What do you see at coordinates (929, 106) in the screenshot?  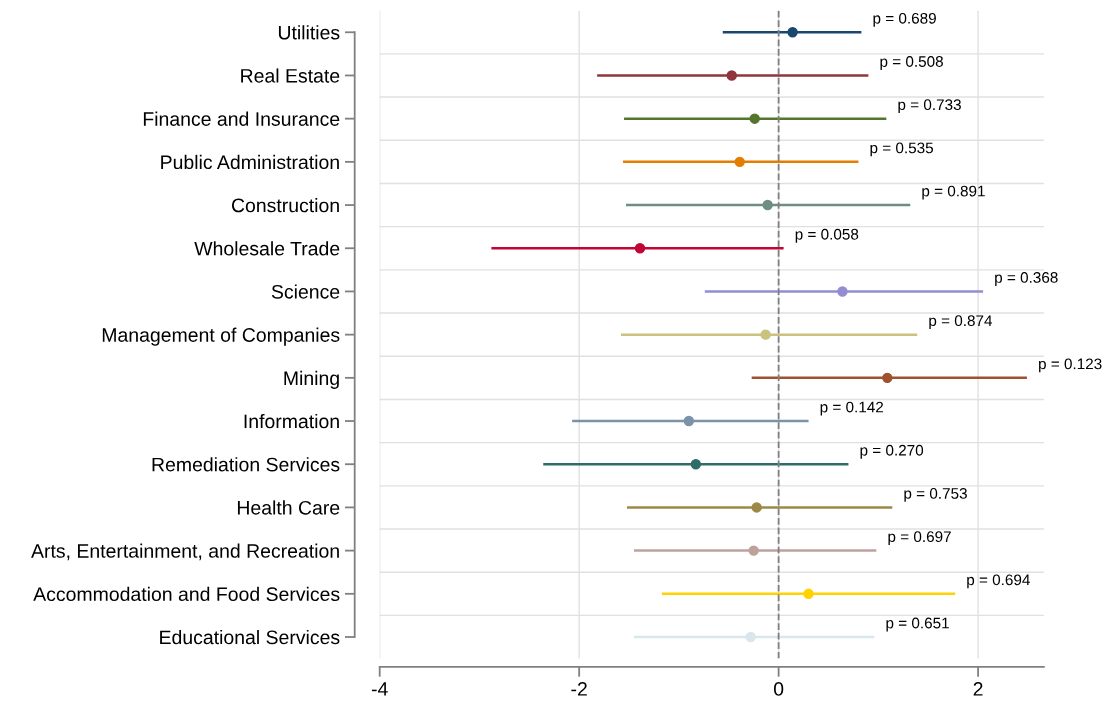 I see `annotation: p = 0.733` at bounding box center [929, 106].